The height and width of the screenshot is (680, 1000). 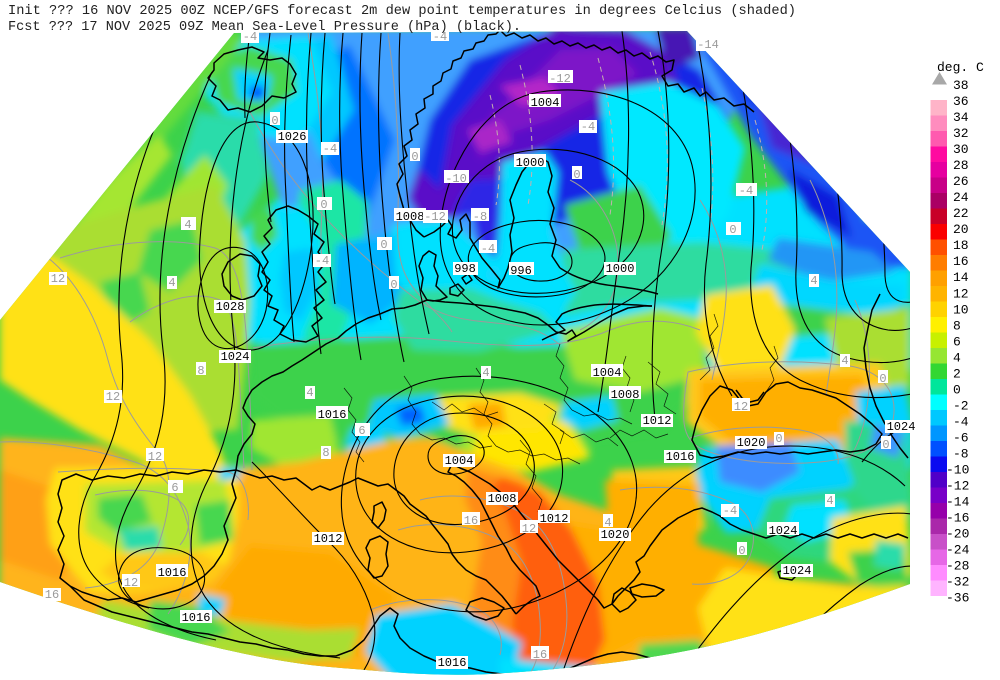 I want to click on svg-text: 38, so click(x=961, y=85).